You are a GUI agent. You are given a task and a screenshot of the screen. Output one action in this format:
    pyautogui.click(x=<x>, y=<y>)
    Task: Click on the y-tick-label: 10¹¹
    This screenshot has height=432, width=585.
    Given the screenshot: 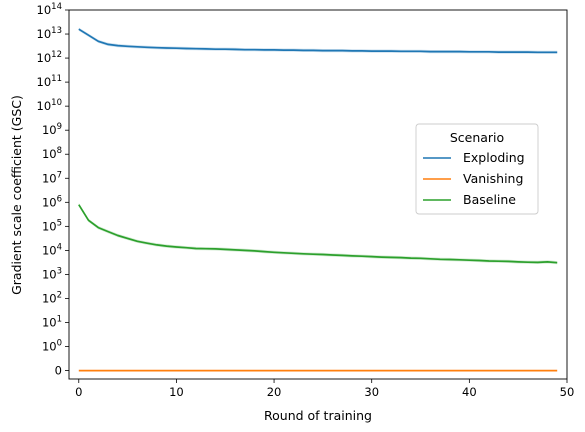 What is the action you would take?
    pyautogui.click(x=49, y=81)
    